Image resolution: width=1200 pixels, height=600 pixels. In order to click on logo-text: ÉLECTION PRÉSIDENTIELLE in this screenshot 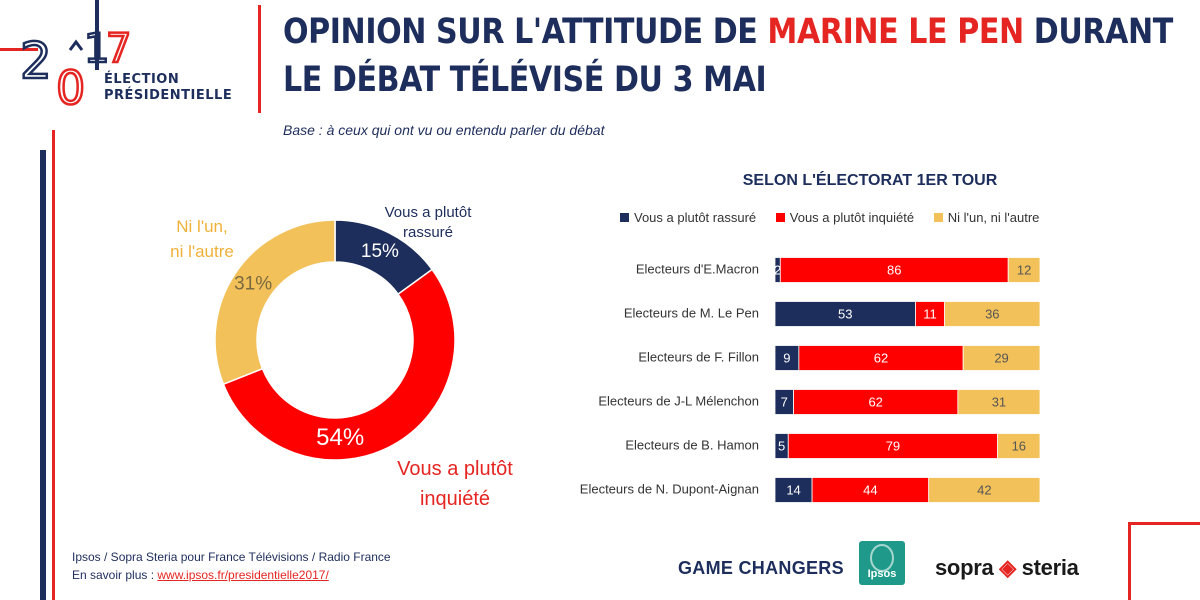, I will do `click(168, 88)`.